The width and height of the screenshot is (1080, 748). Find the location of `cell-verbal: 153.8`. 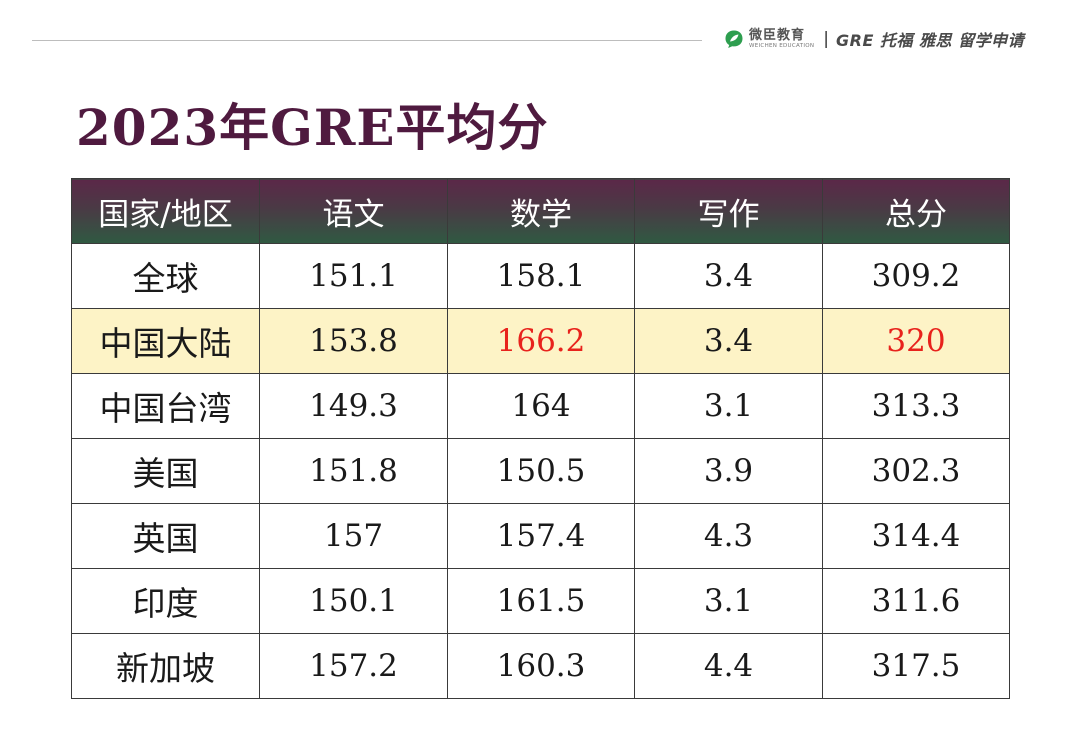

cell-verbal: 153.8 is located at coordinates (353, 341).